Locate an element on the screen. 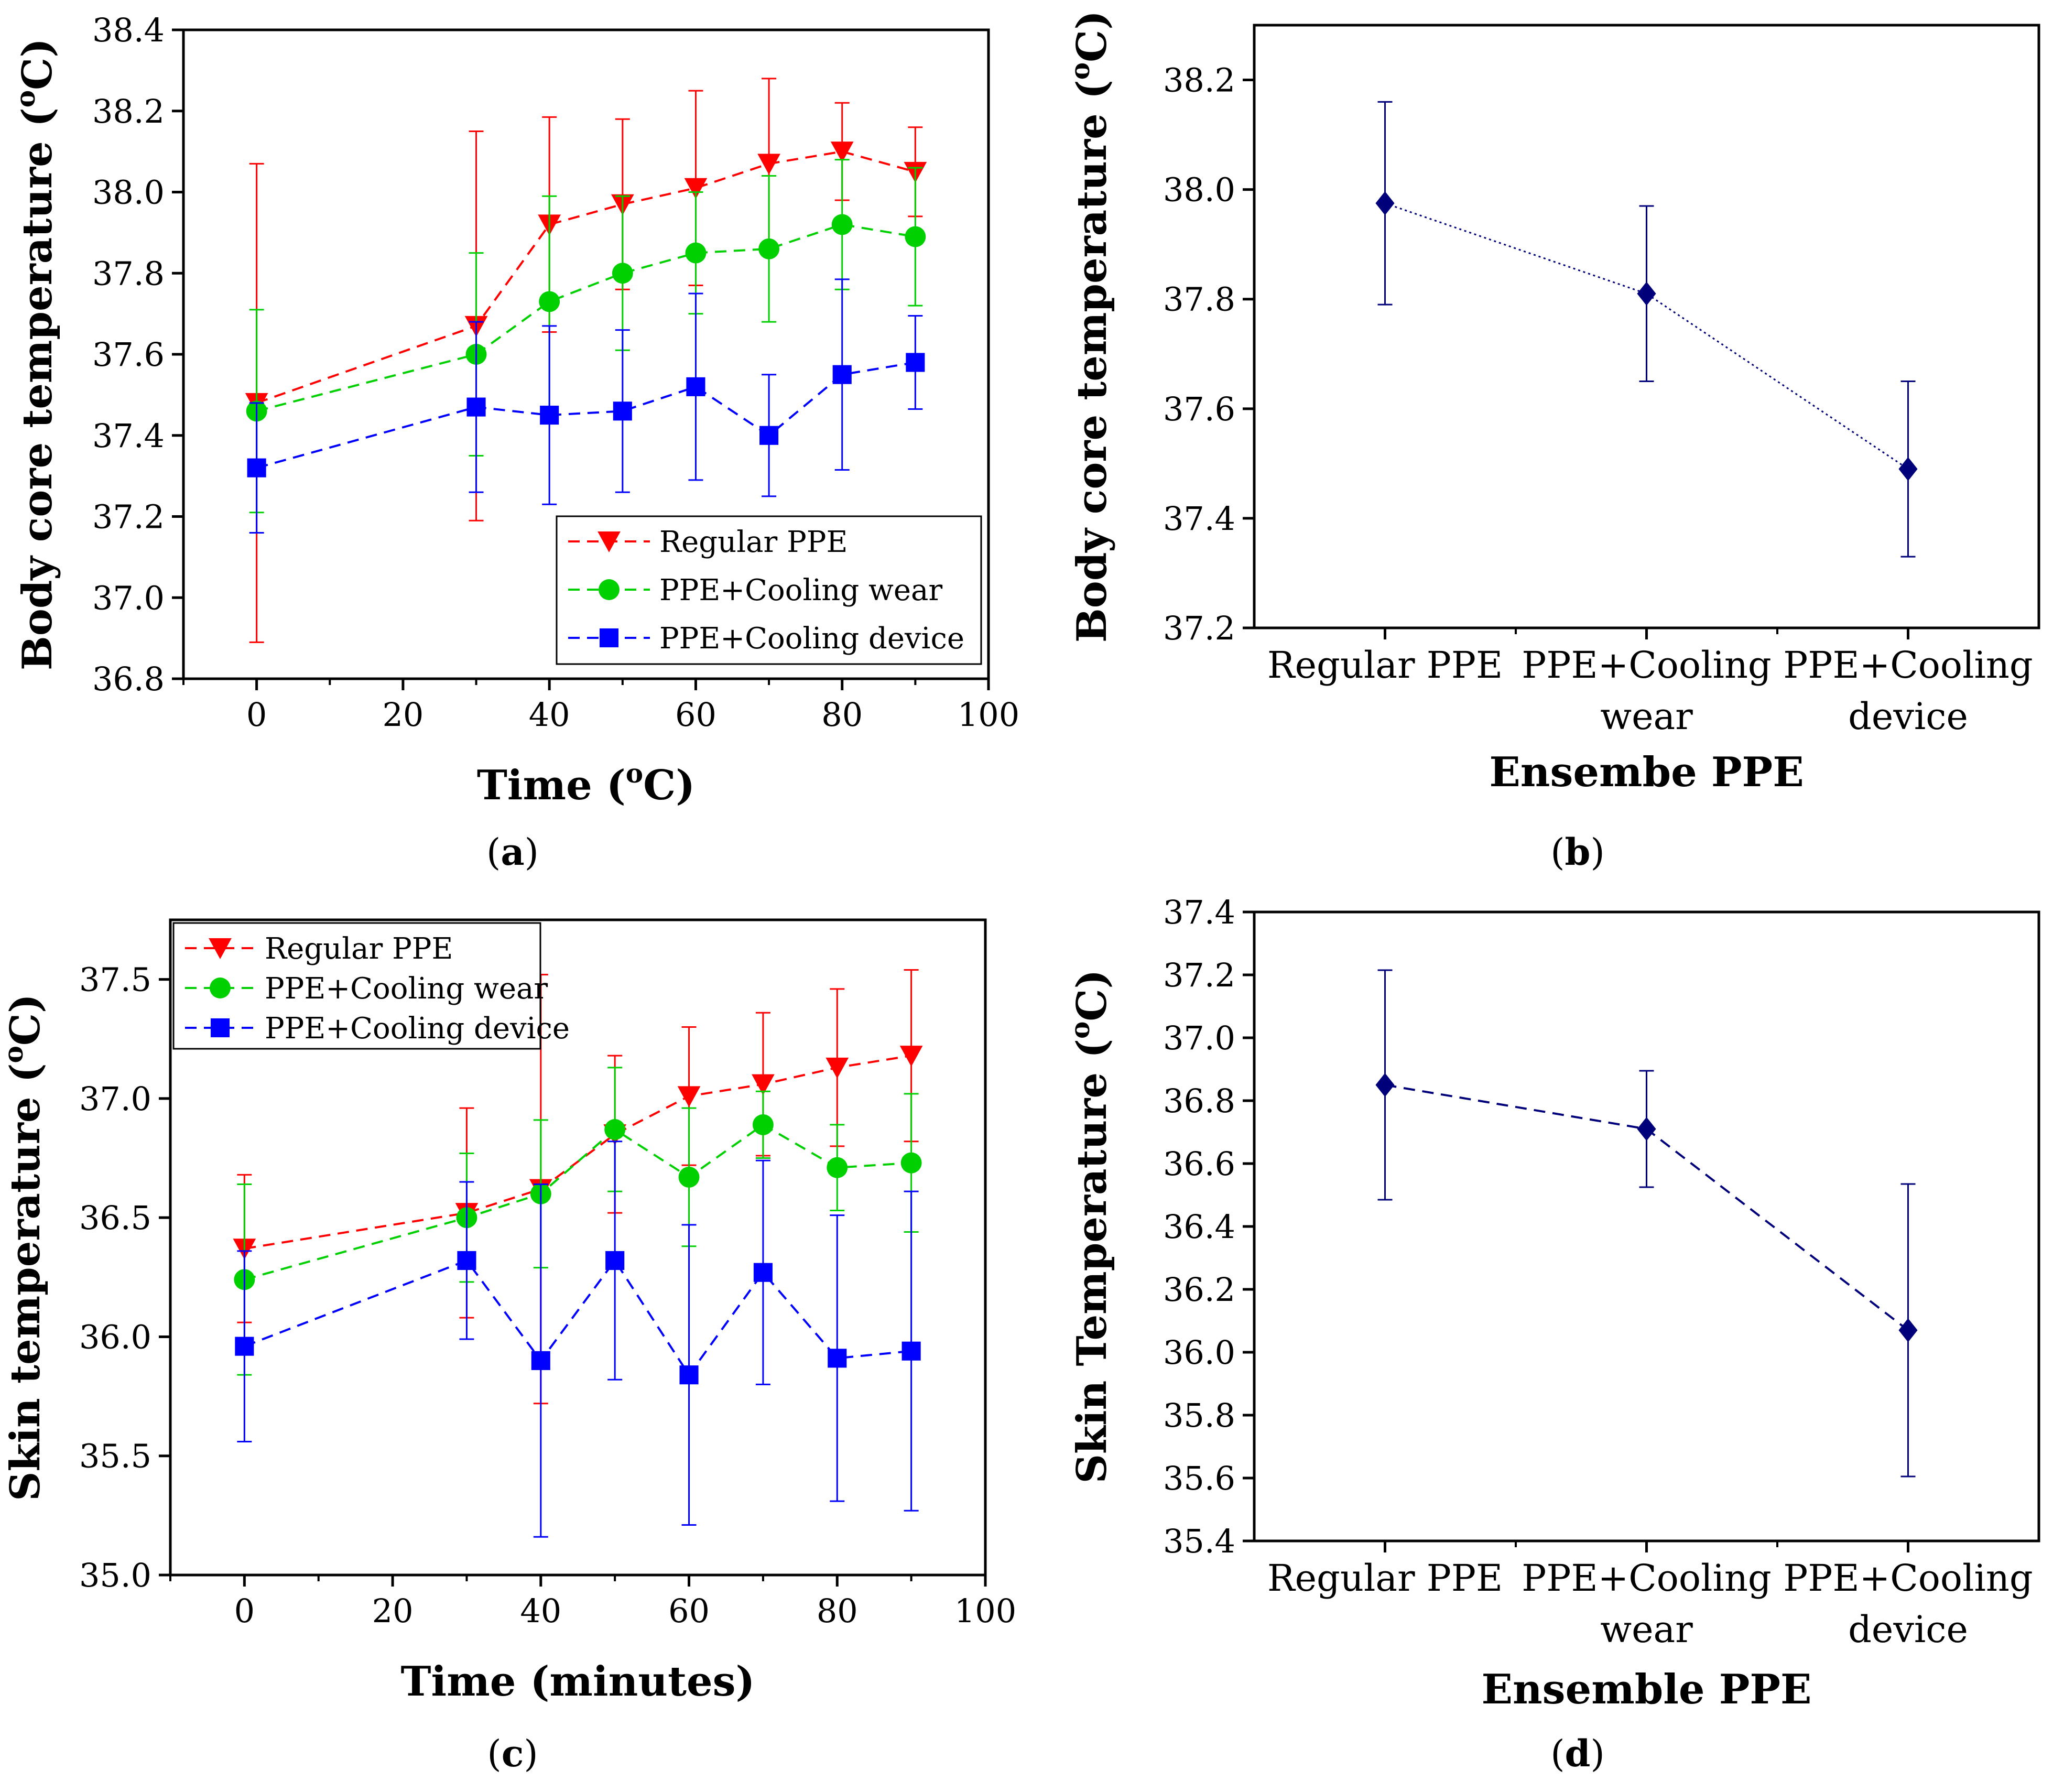  y-tick-label: 35.6 is located at coordinates (1199, 1478).